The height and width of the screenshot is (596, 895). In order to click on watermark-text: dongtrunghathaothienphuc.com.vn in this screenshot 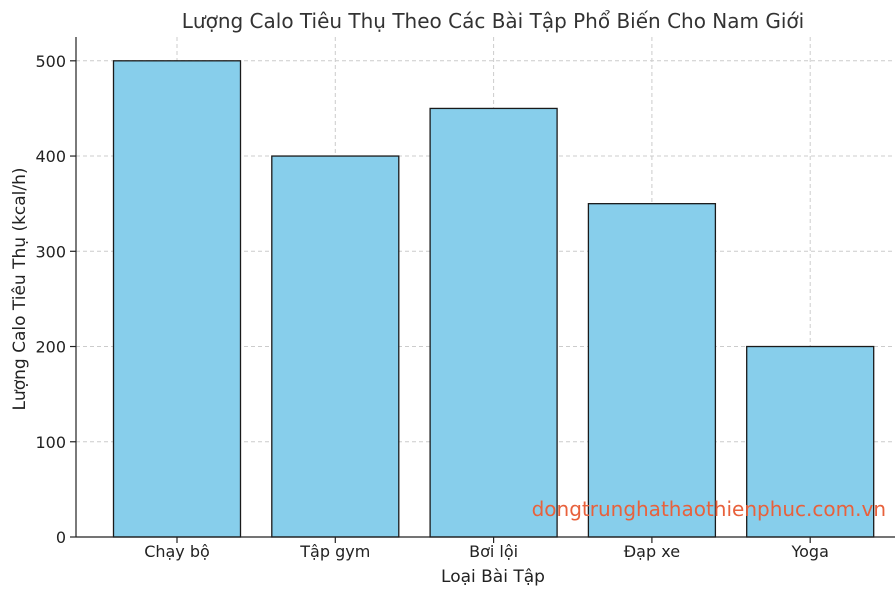, I will do `click(709, 509)`.